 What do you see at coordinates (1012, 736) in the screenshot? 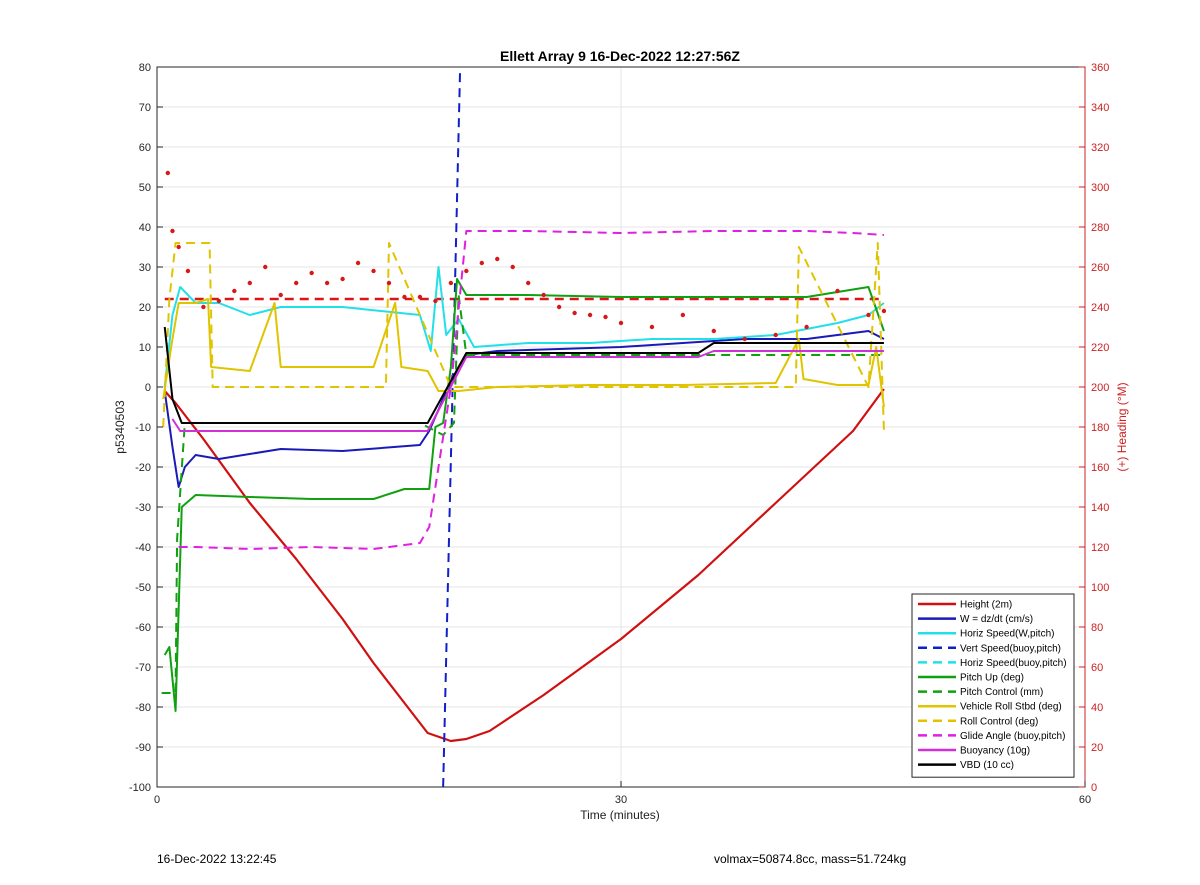
I see `legend-label: Glide Angle (buoy,pitch)` at bounding box center [1012, 736].